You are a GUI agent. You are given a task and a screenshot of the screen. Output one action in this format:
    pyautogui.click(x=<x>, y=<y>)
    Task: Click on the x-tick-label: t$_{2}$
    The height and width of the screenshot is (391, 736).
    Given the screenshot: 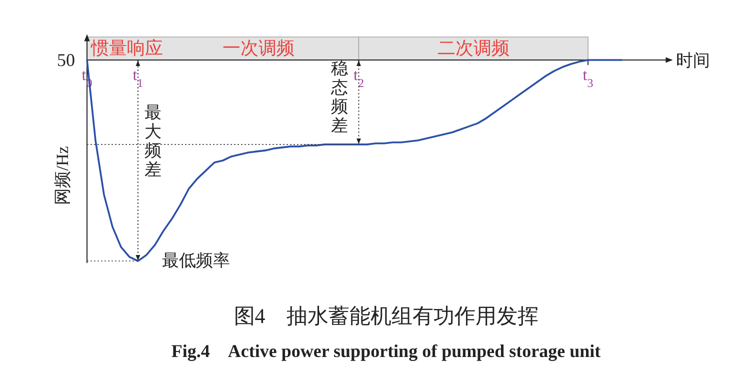 What is the action you would take?
    pyautogui.click(x=359, y=78)
    